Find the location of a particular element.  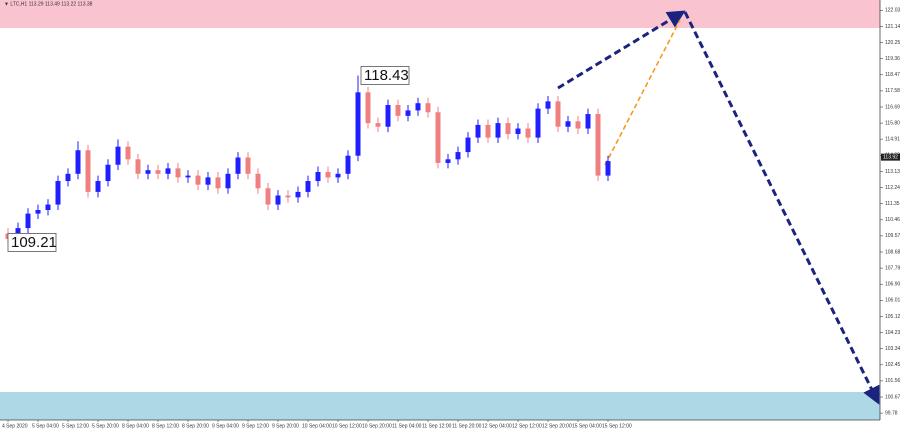

y-tick-label: 105.12 is located at coordinates (892, 317).